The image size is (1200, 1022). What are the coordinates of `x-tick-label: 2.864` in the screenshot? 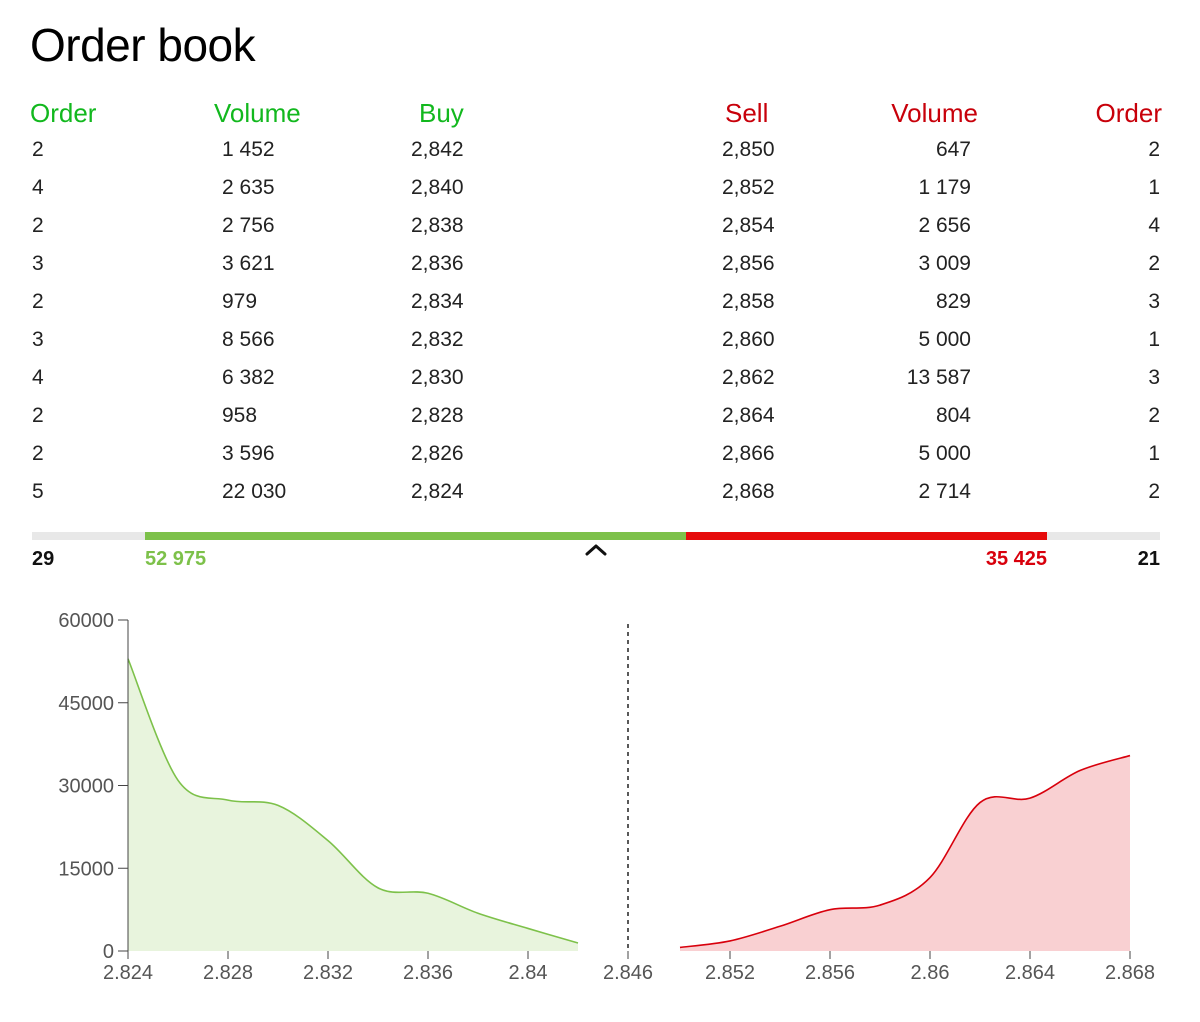 It's located at (1030, 973).